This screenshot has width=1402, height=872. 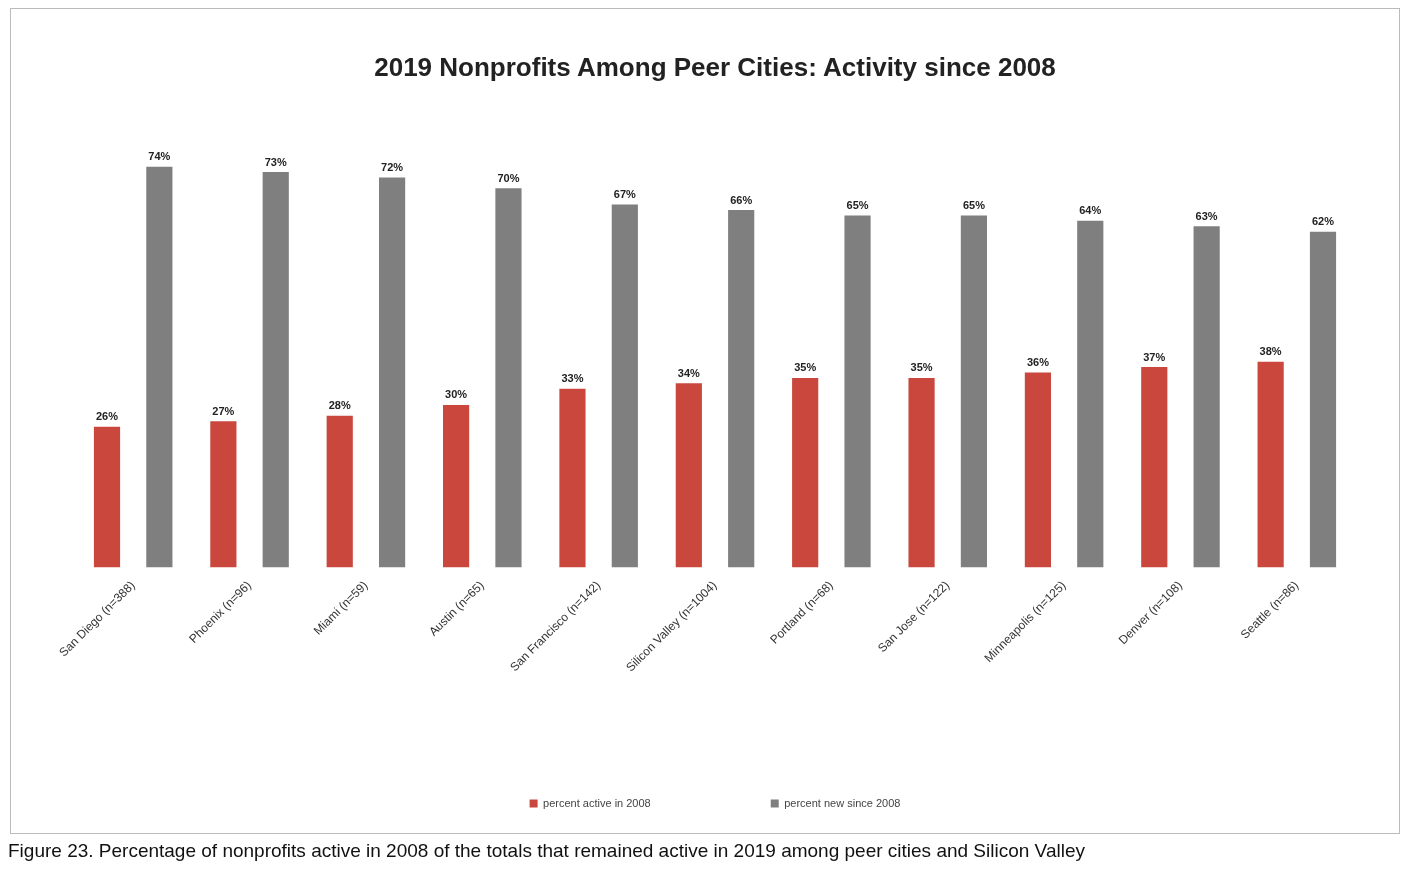 What do you see at coordinates (546, 851) in the screenshot?
I see `caption: Figure 23. Percentage of nonprofits active in 2008 of the totals that remained active in 2019 among peer cities and Silicon Valley` at bounding box center [546, 851].